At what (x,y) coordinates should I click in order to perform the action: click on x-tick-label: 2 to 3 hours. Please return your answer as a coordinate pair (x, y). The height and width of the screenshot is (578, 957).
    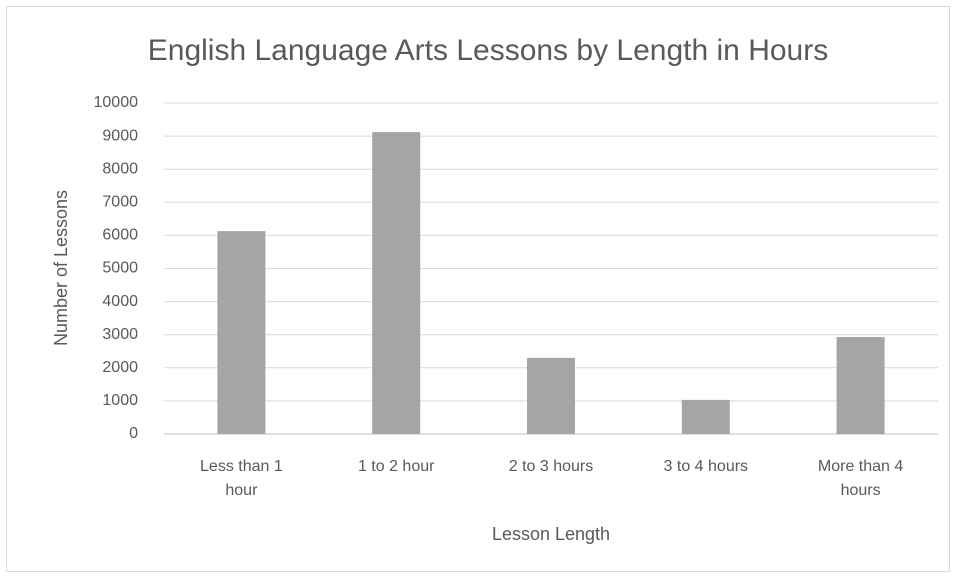
    Looking at the image, I should click on (551, 466).